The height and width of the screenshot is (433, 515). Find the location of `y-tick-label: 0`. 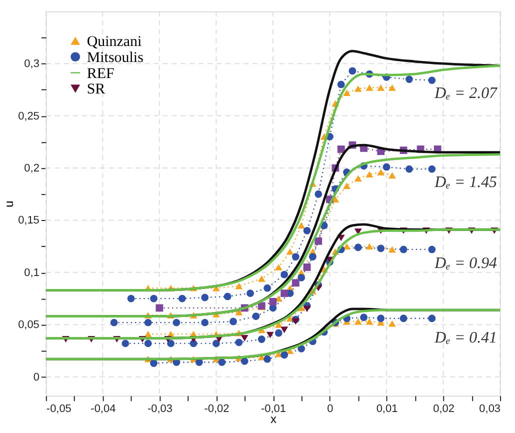

y-tick-label: 0 is located at coordinates (36, 377).